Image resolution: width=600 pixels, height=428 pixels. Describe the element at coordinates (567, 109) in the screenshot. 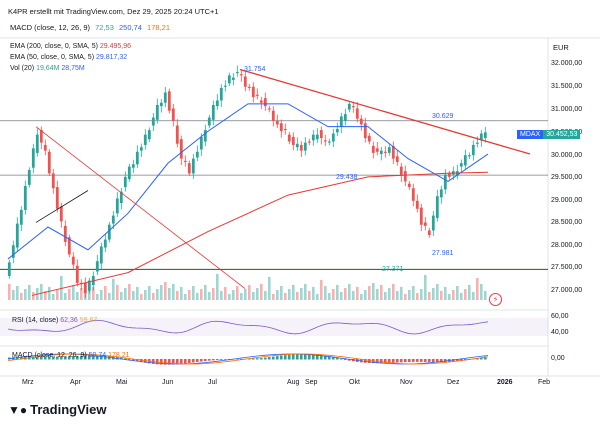

I see `price-axis-label: 31.000,00` at that location.